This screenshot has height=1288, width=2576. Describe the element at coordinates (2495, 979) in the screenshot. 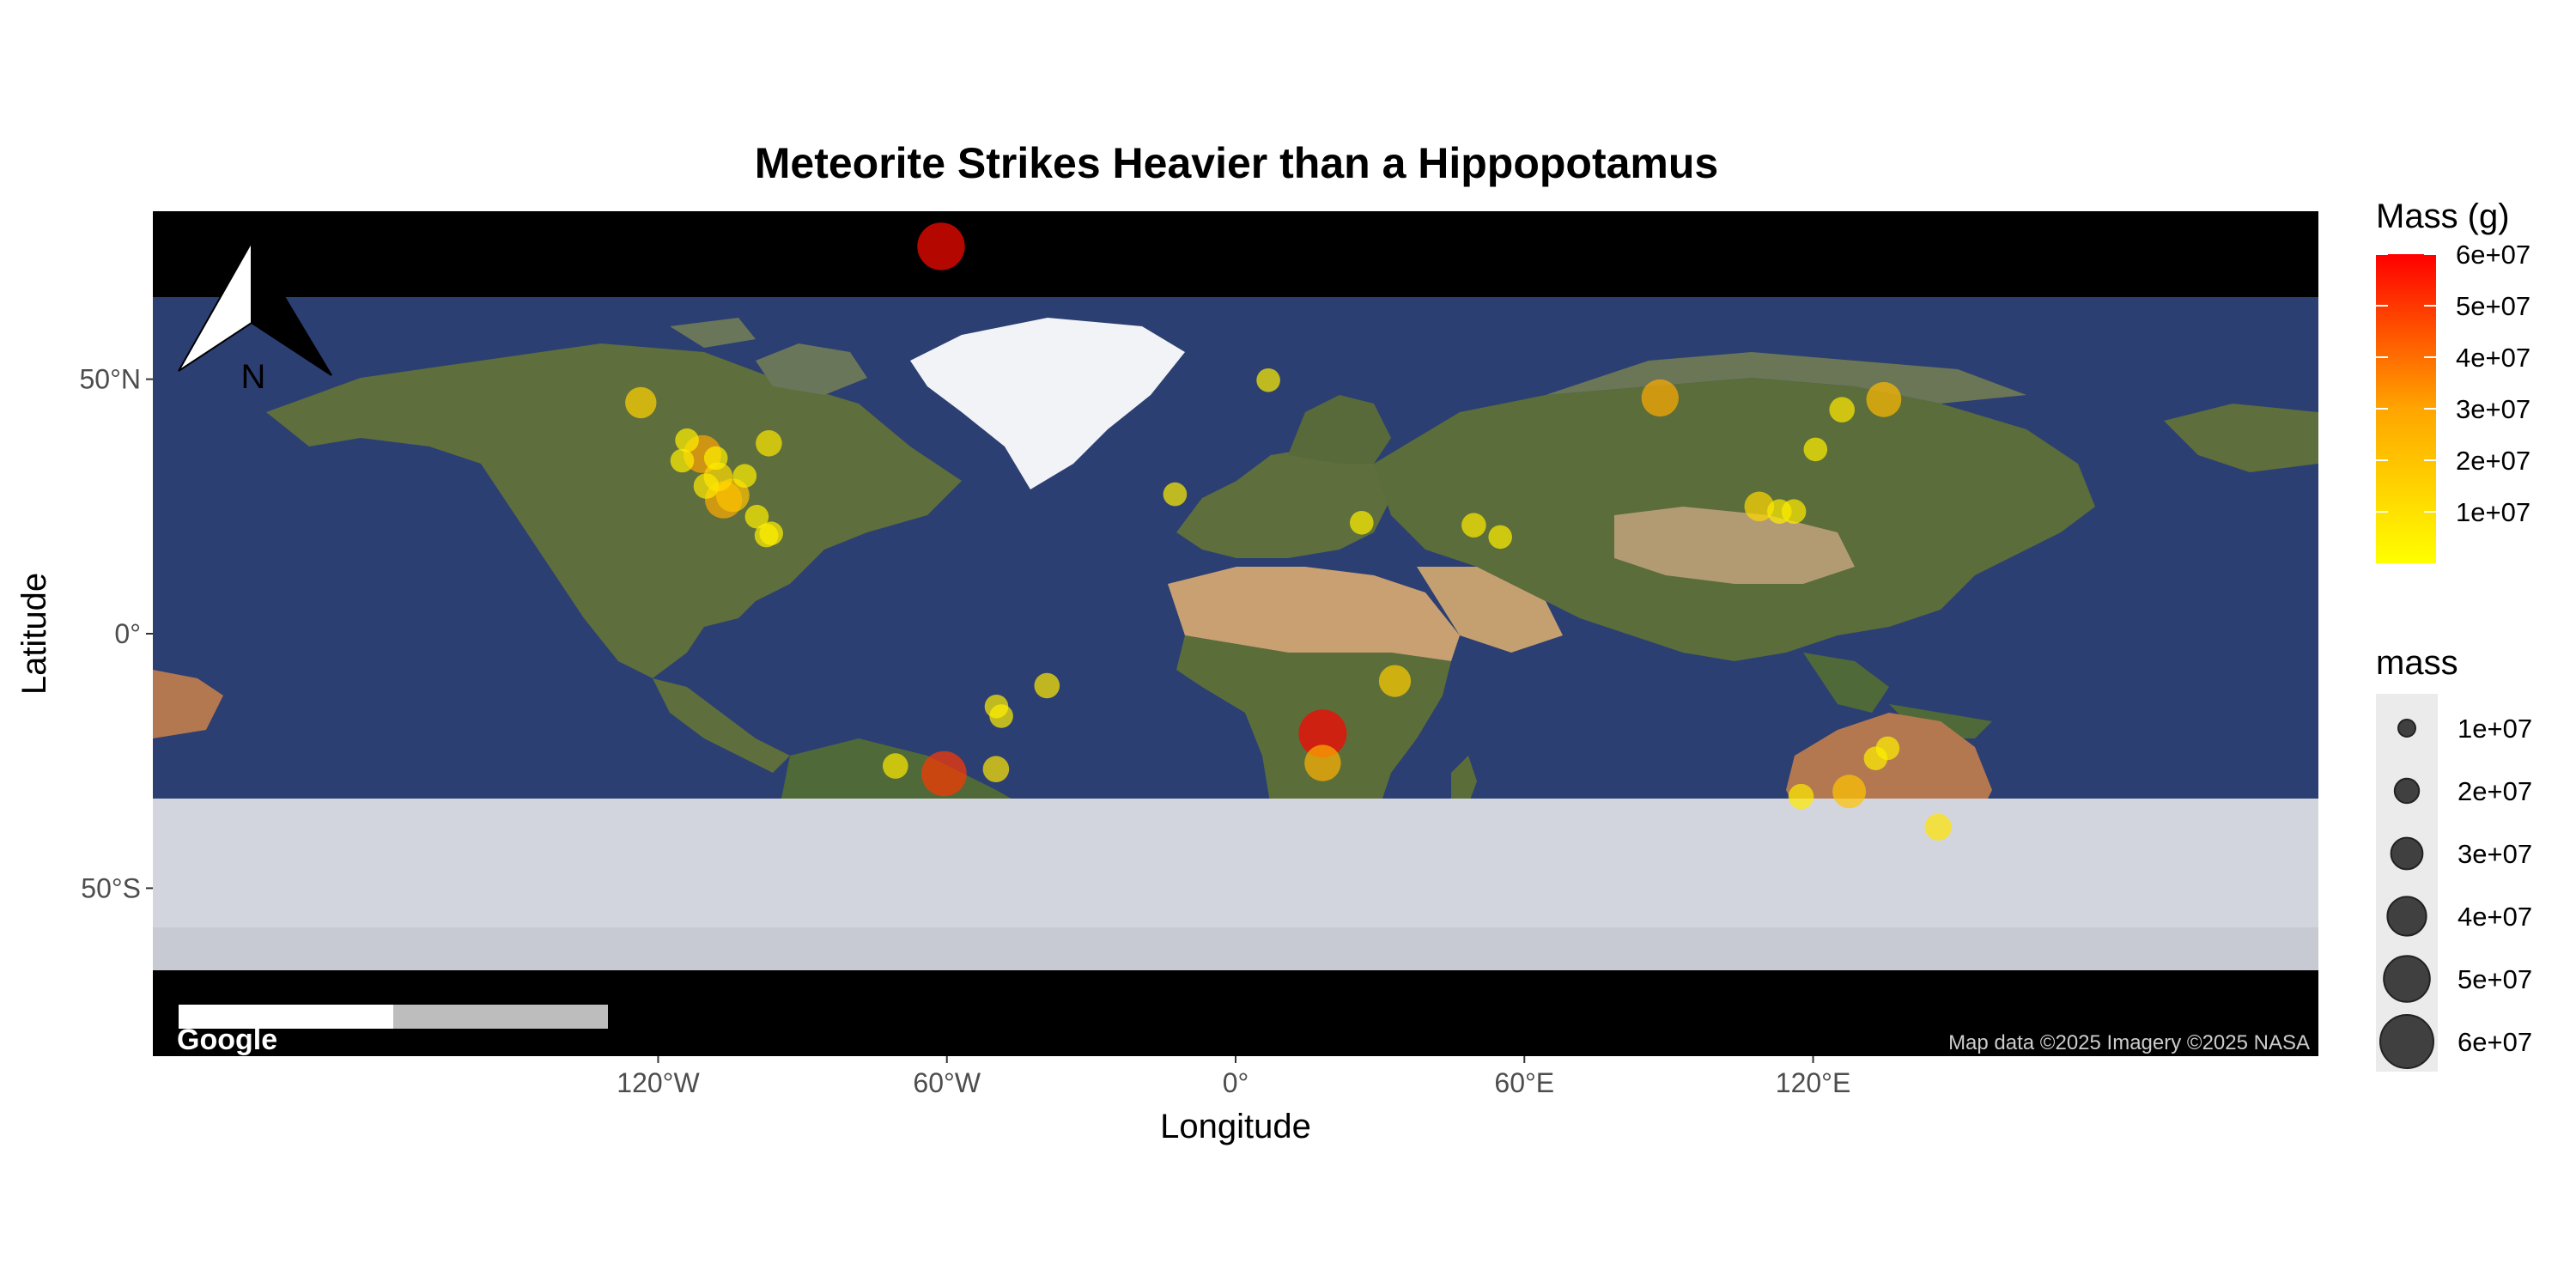

I see `size-legend-label: 5e+07` at that location.